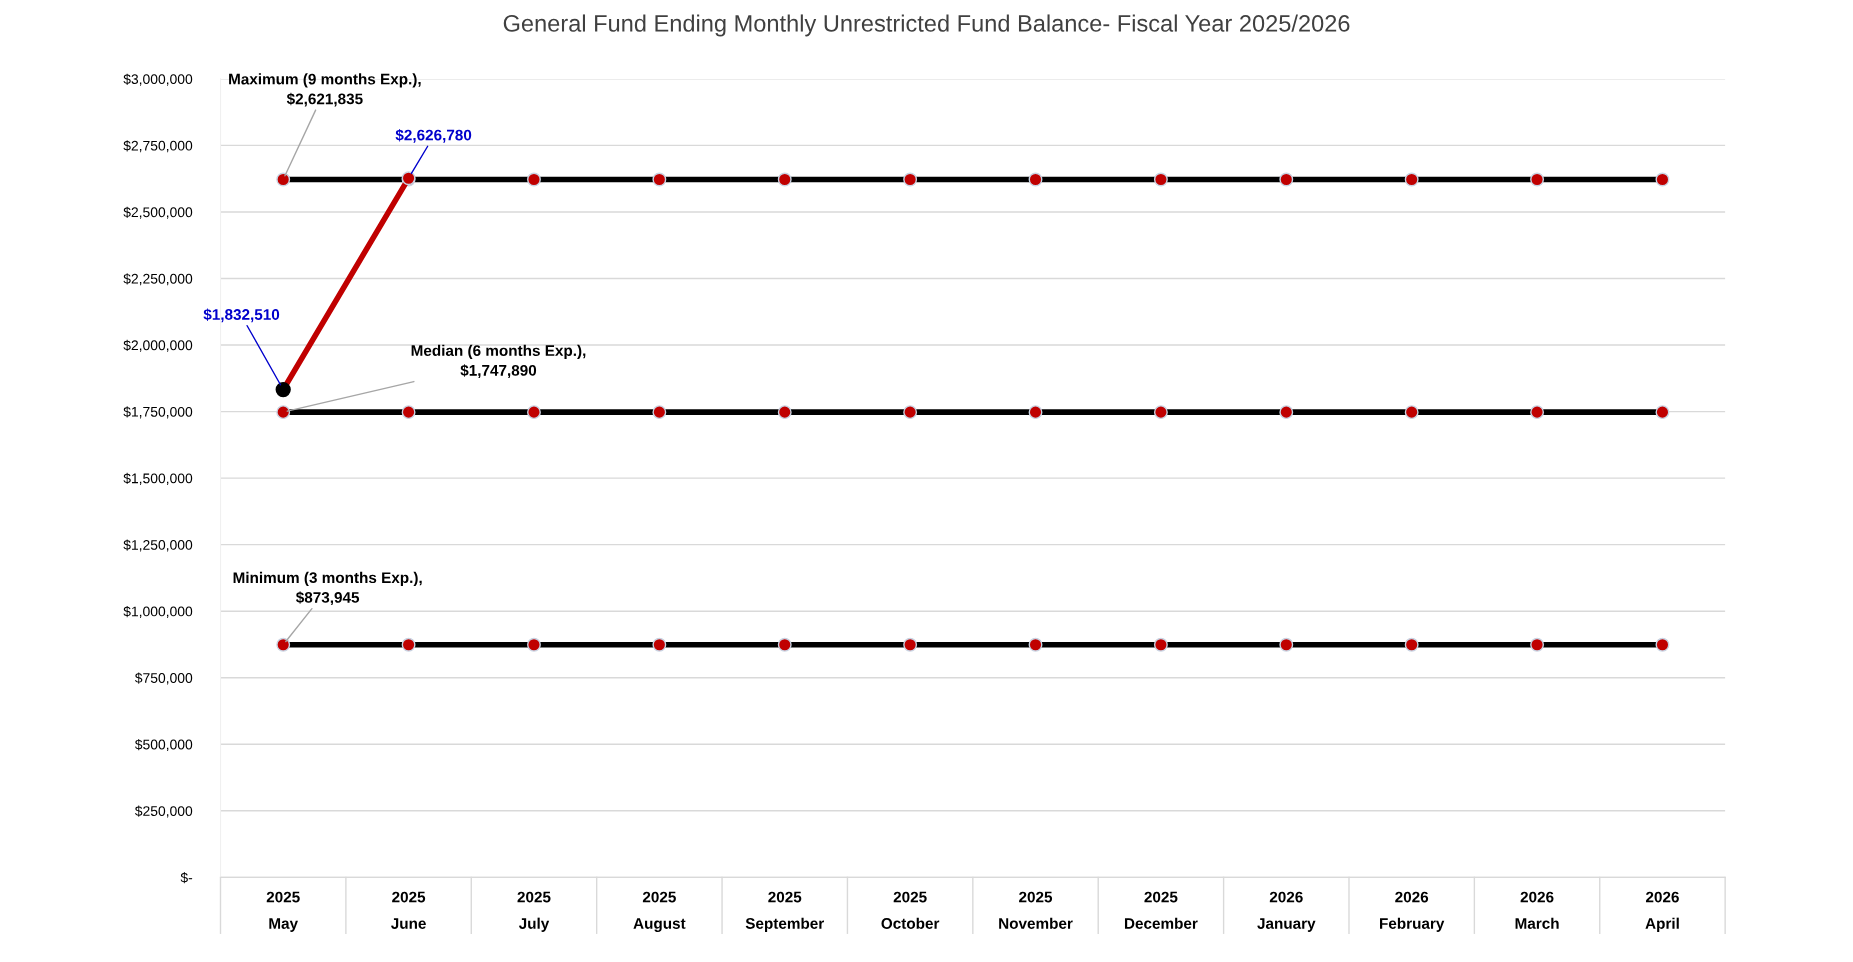  What do you see at coordinates (186, 878) in the screenshot?
I see `y-tick-label: $-` at bounding box center [186, 878].